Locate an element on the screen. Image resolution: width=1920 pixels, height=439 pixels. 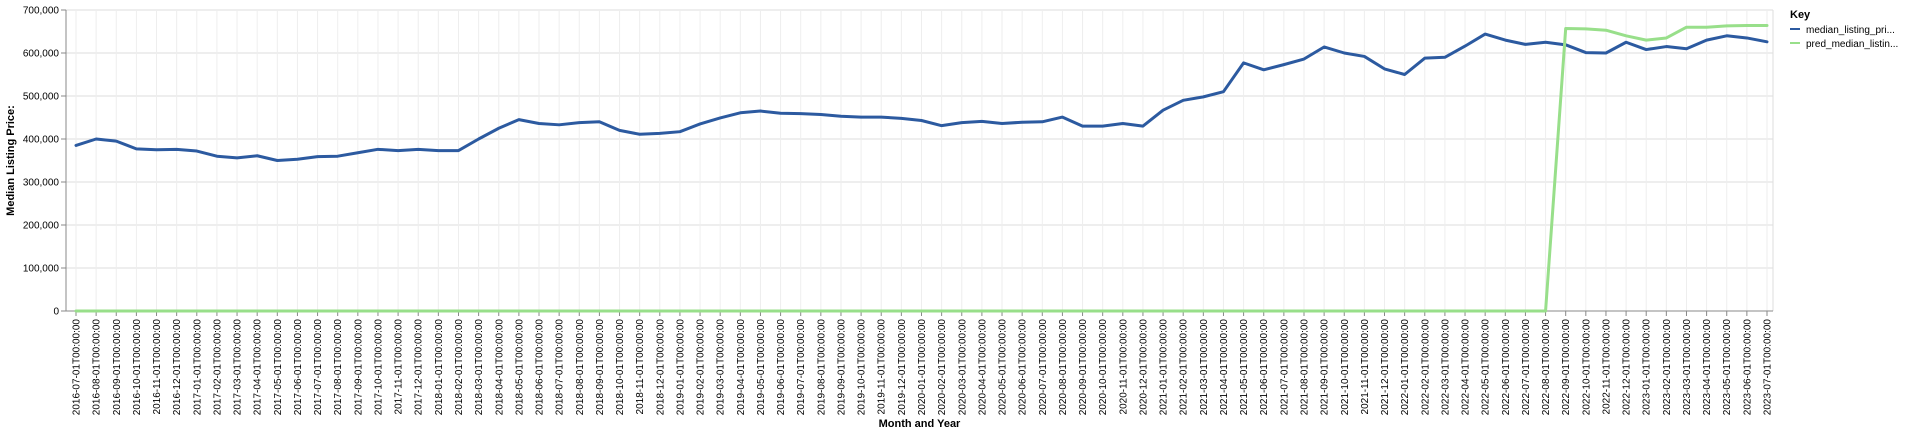
x-tick-label: 2019-02-01T00:00:00 is located at coordinates (701, 367).